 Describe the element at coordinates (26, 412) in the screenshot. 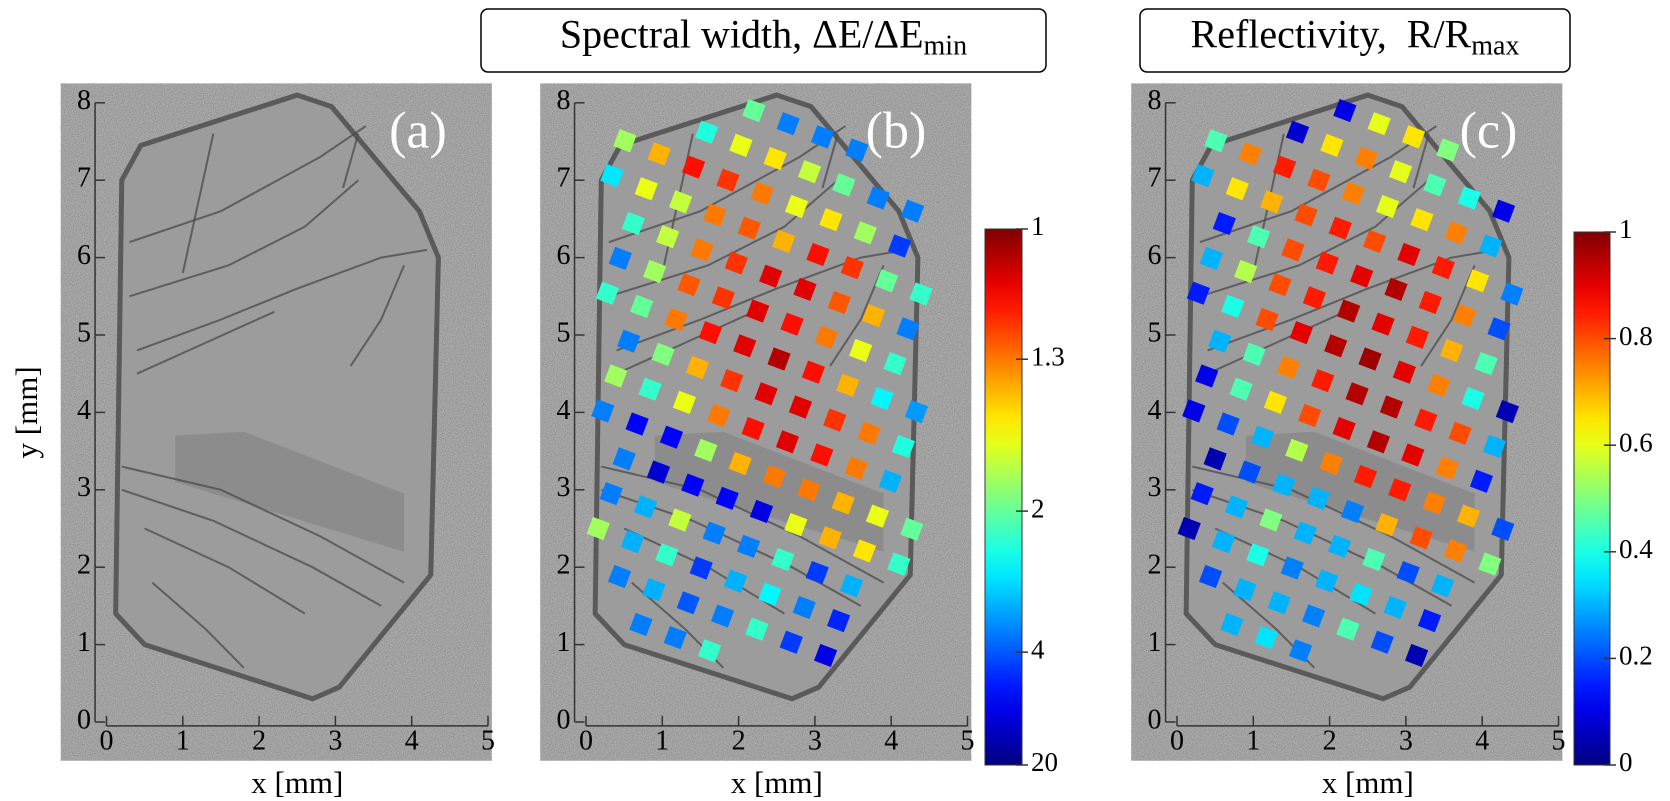

I see `y-axis-title: y [mm]` at that location.